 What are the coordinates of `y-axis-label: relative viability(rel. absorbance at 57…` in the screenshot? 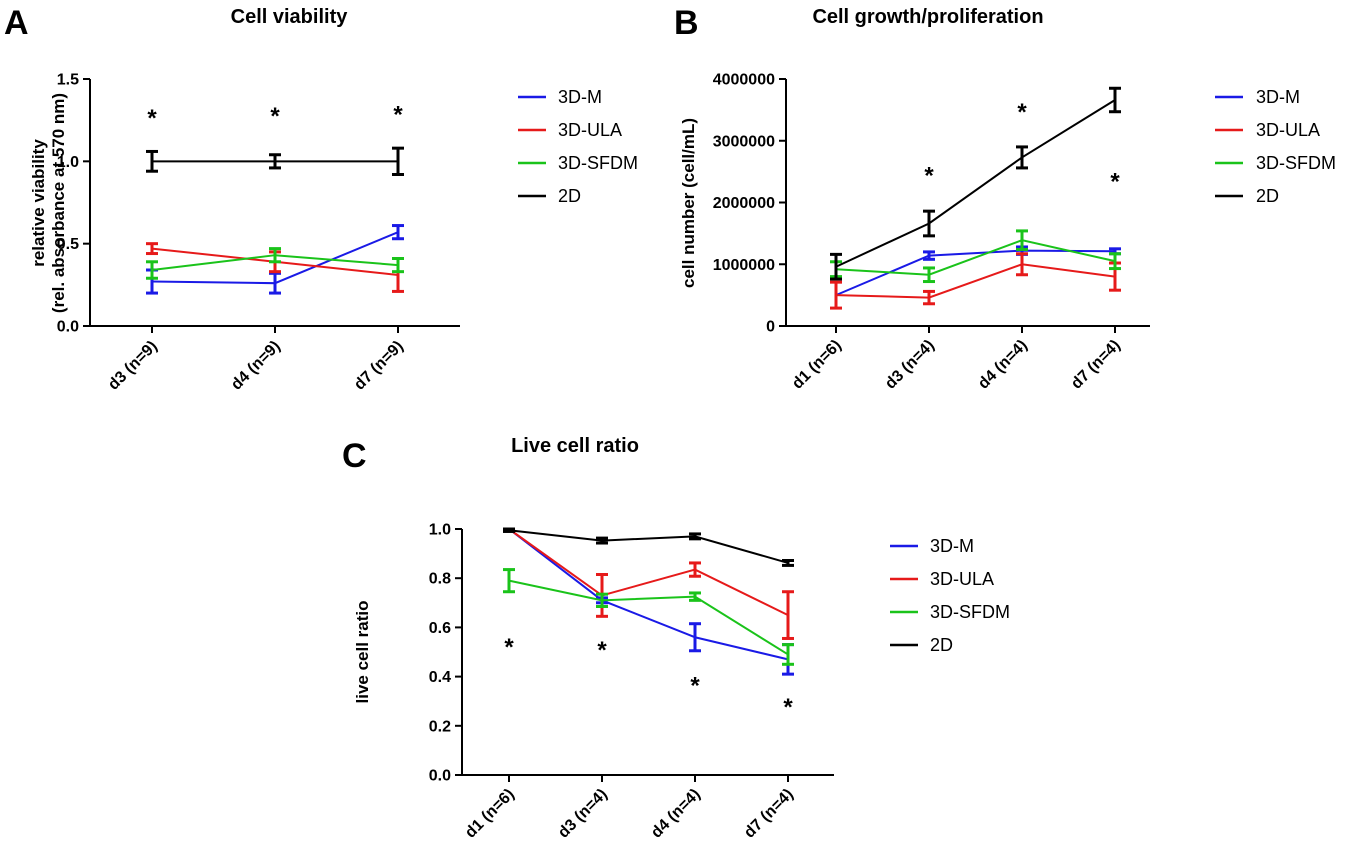 It's located at (48, 203).